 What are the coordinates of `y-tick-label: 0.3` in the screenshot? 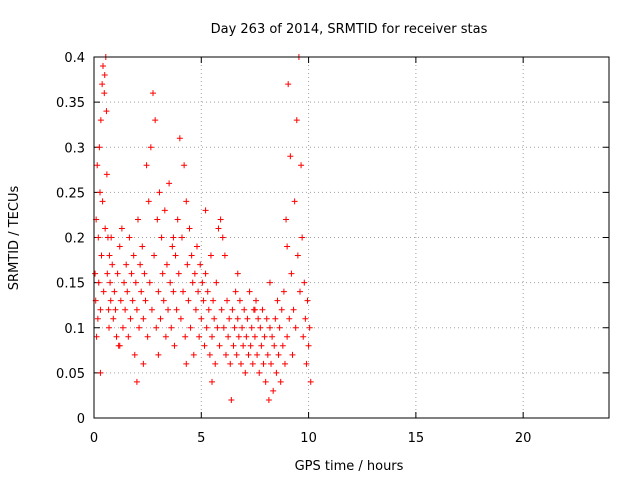 It's located at (74, 148).